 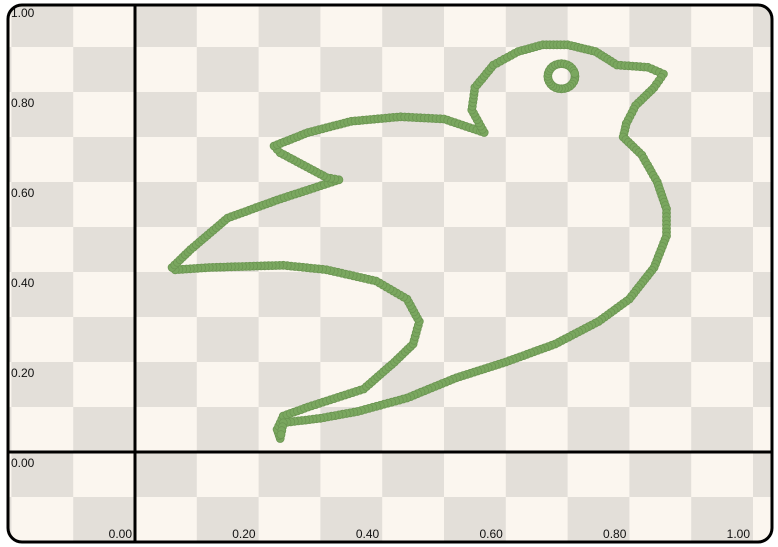 I want to click on x-tick-label: 0.60, so click(x=491, y=534).